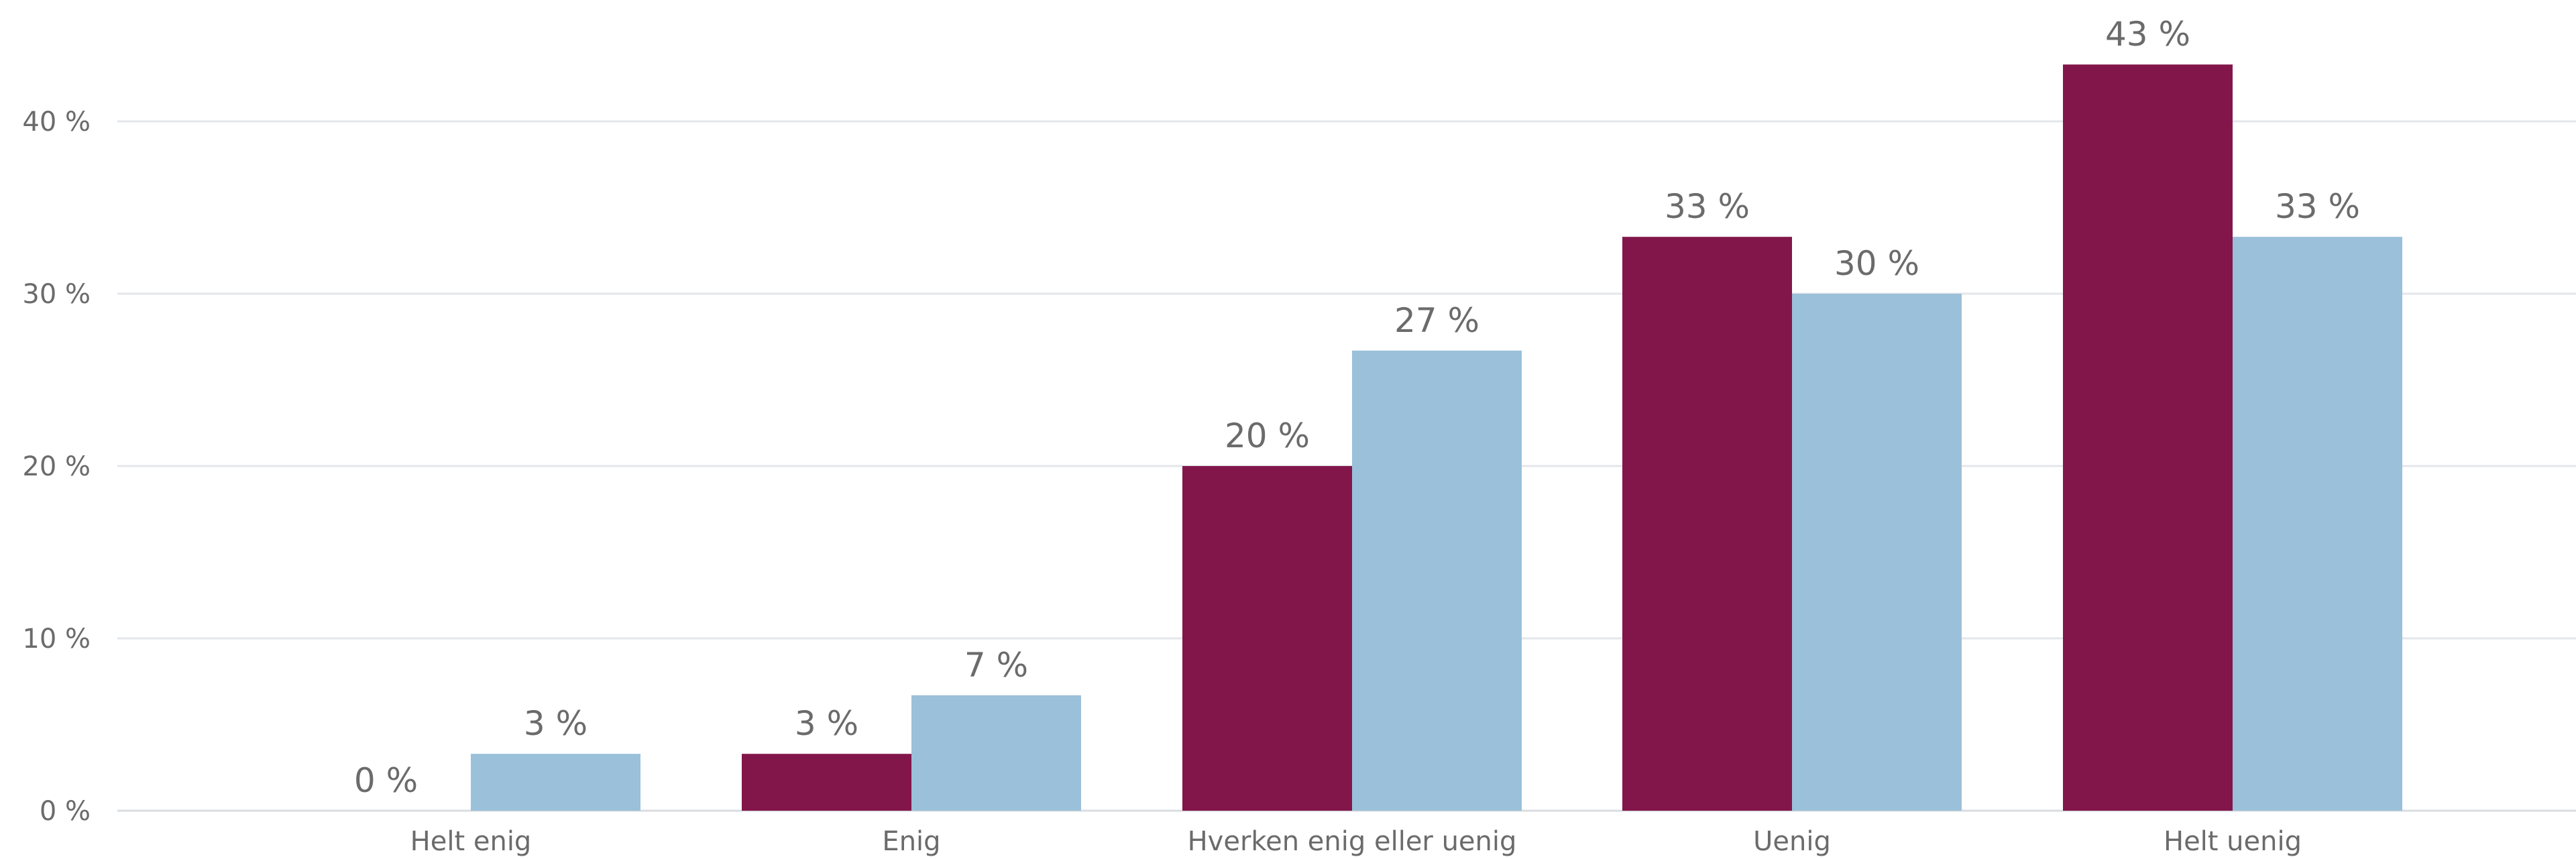  Describe the element at coordinates (996, 665) in the screenshot. I see `data-label: 7 %` at that location.